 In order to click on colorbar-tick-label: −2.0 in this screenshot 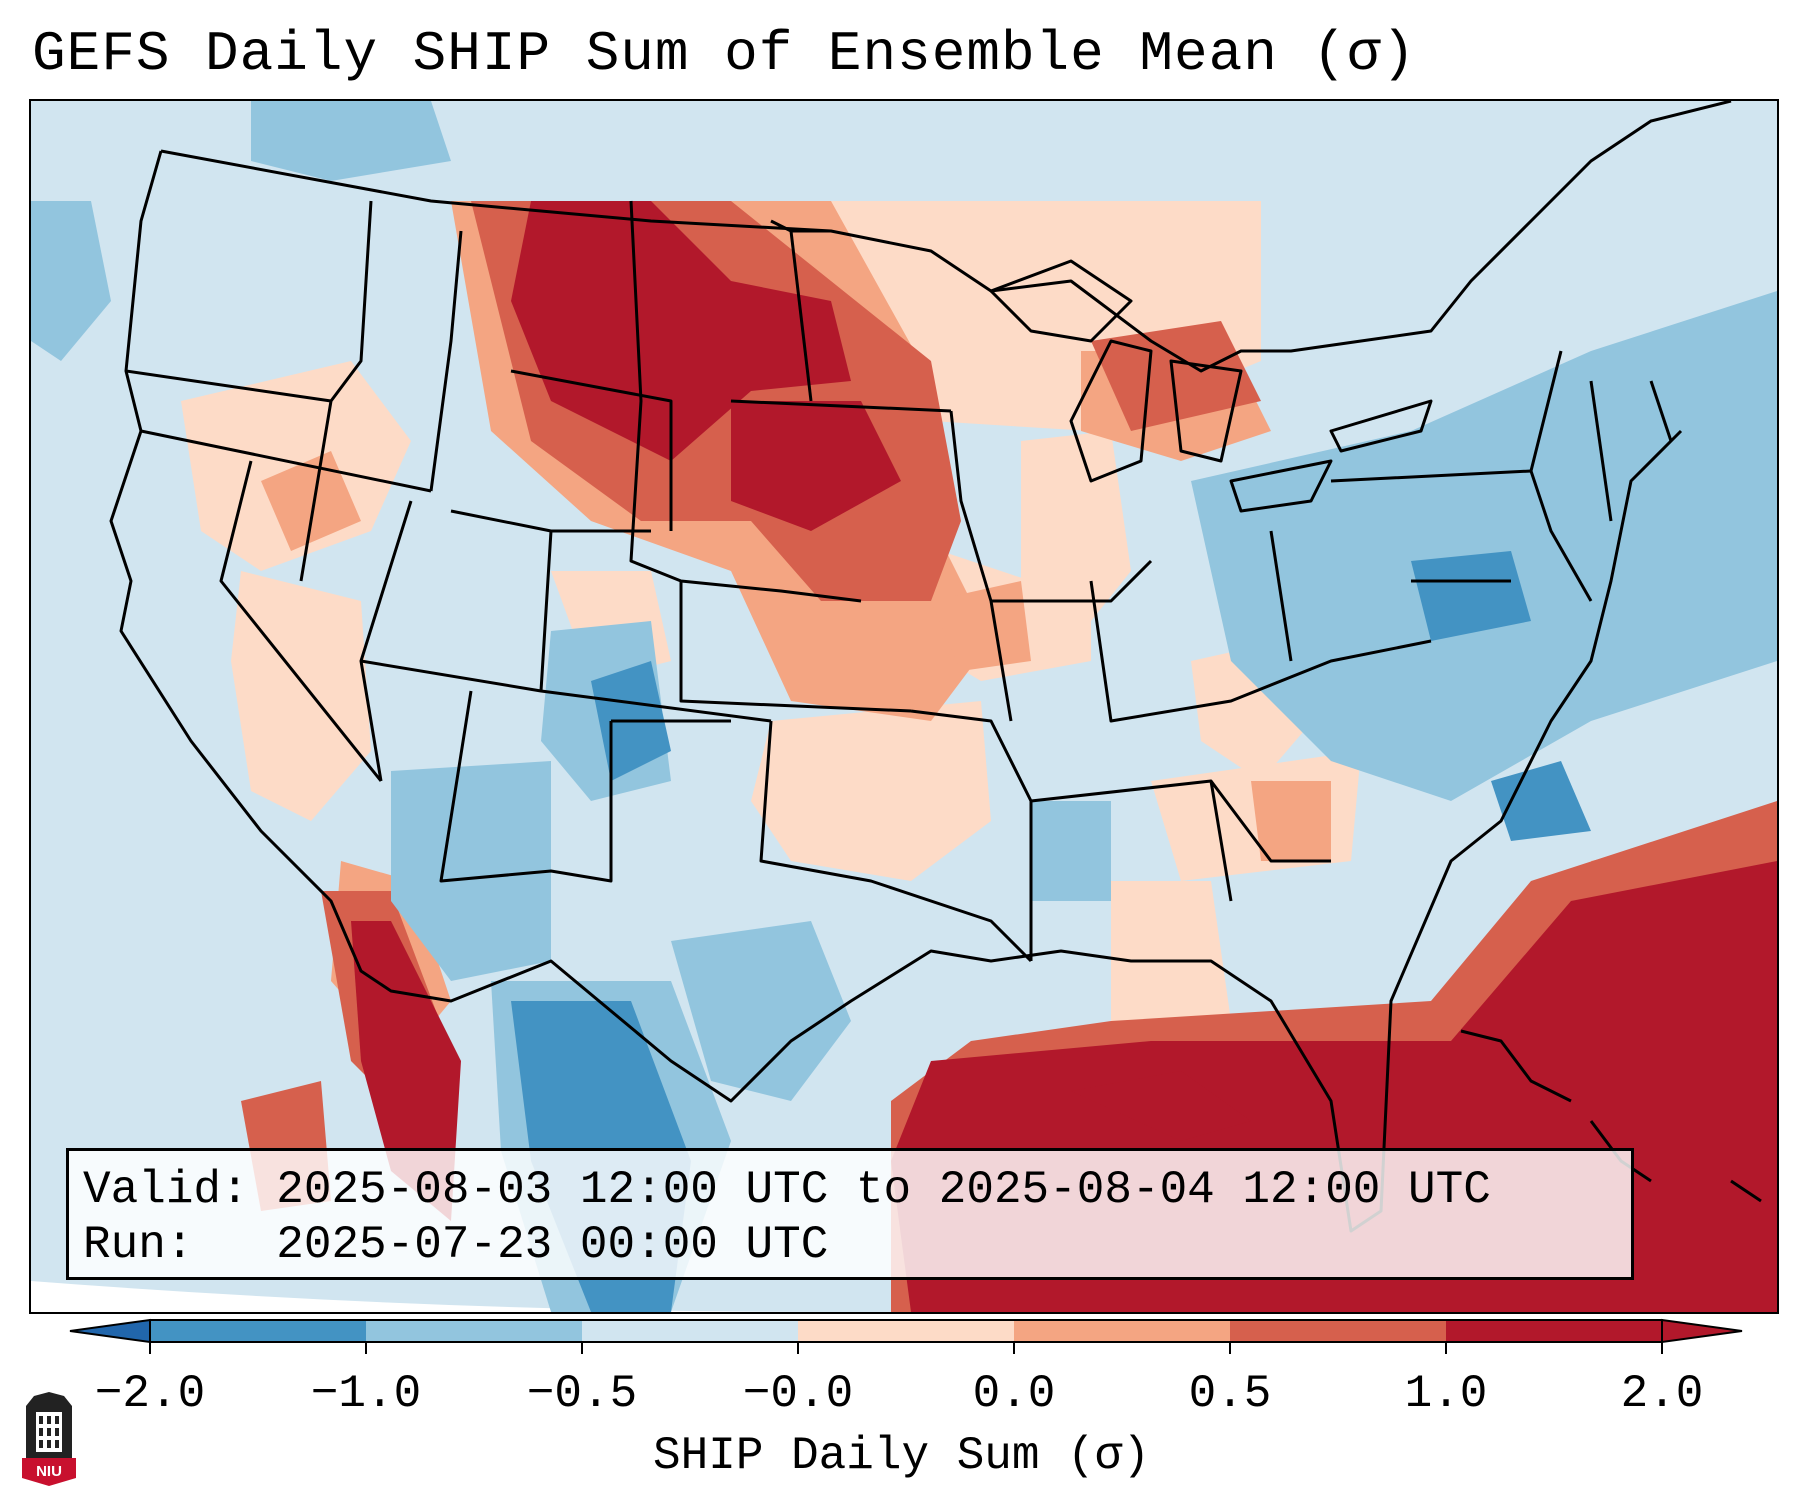, I will do `click(150, 1394)`.